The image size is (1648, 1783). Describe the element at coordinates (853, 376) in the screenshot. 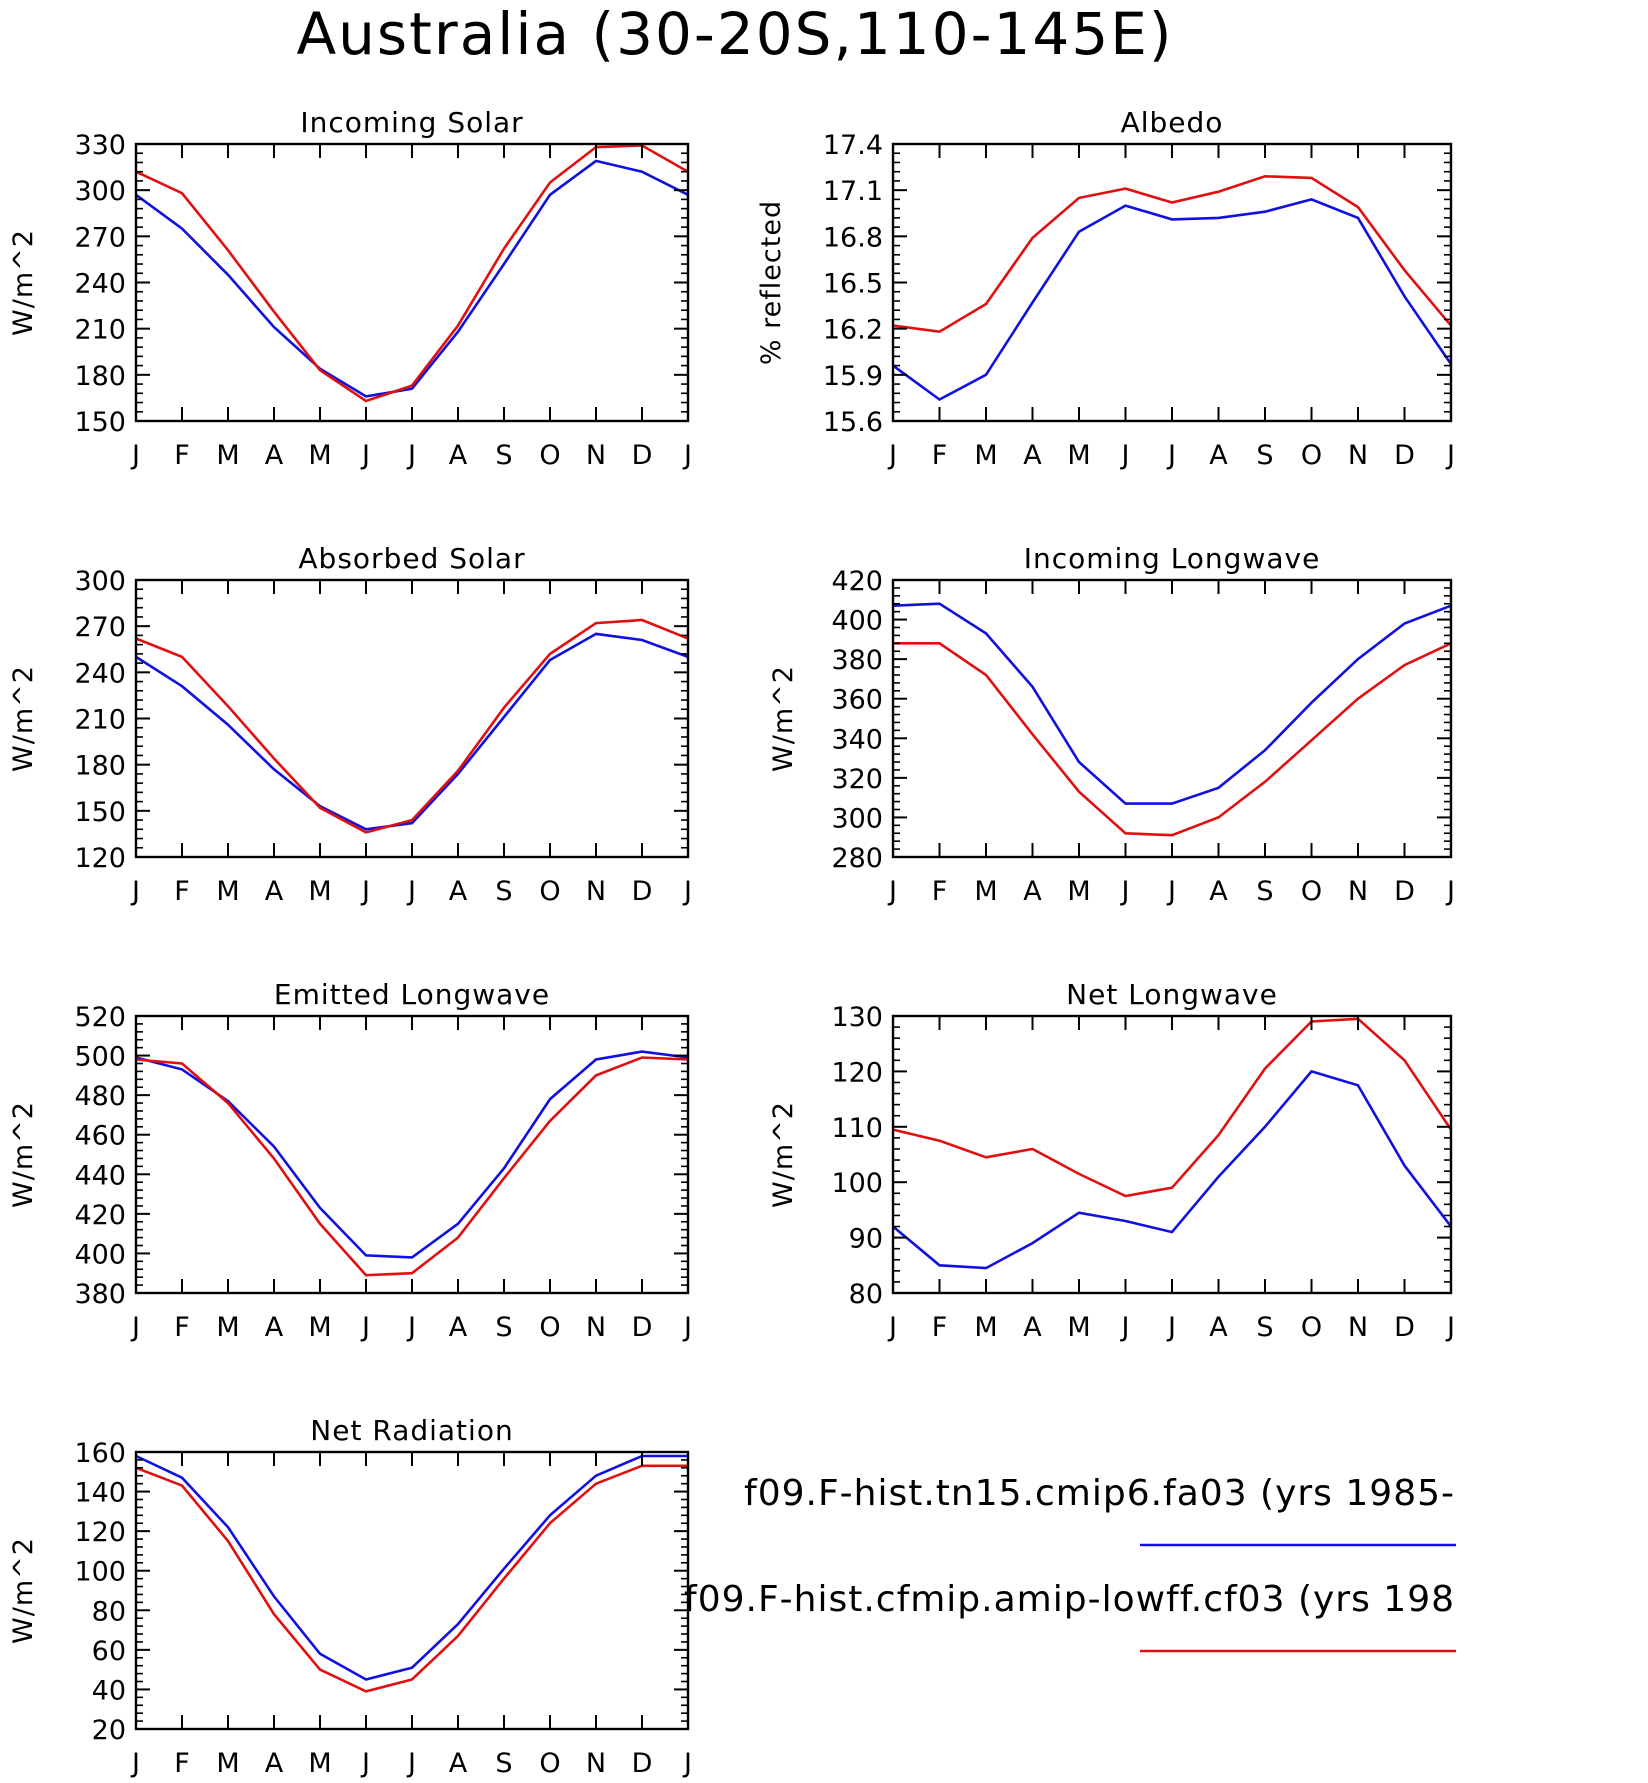

I see `y-tick-label: 15.9` at that location.